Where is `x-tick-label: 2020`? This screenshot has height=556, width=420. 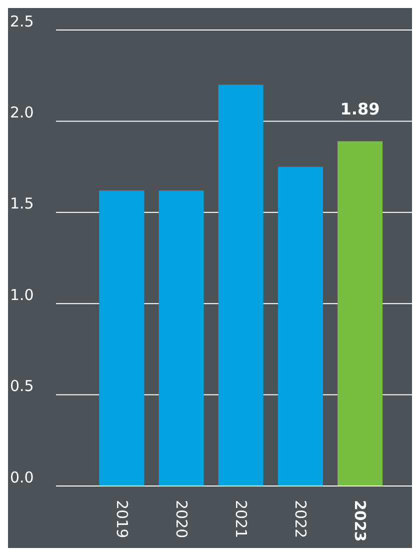 x-tick-label: 2020 is located at coordinates (181, 519).